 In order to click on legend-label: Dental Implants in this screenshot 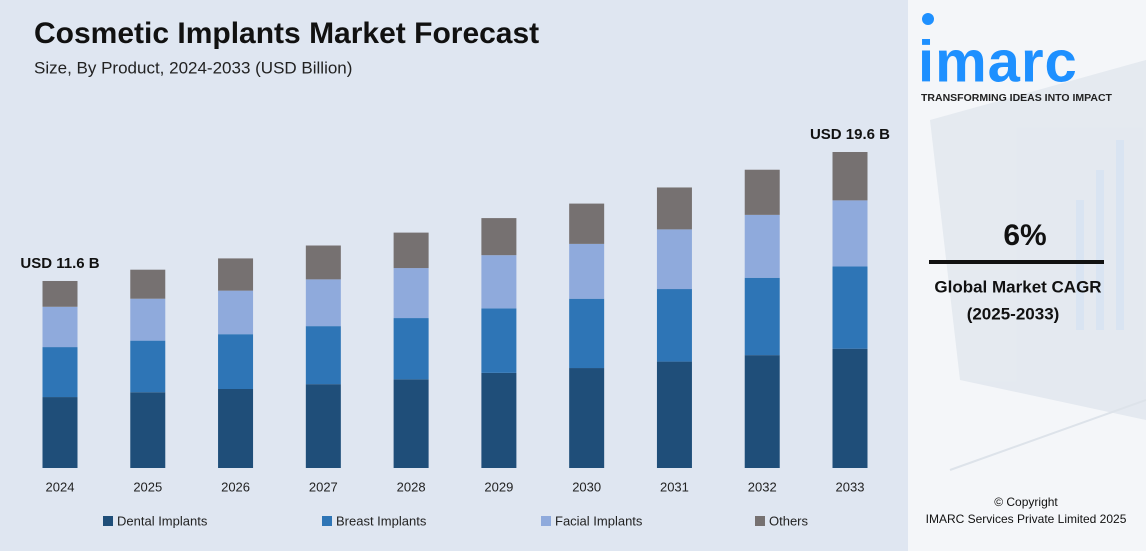, I will do `click(162, 520)`.